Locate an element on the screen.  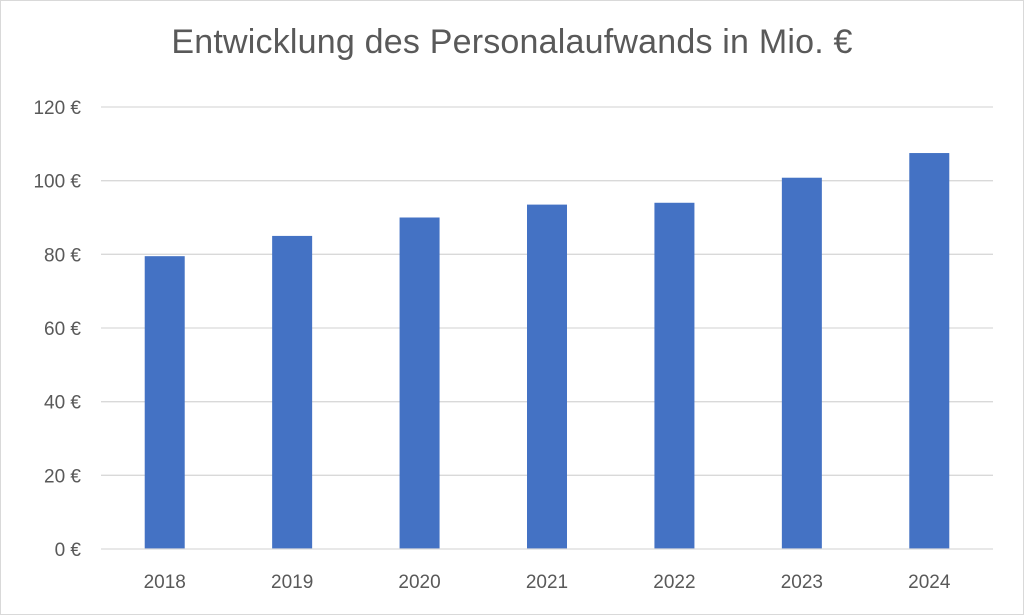
x-tick-label: 2020 is located at coordinates (419, 582).